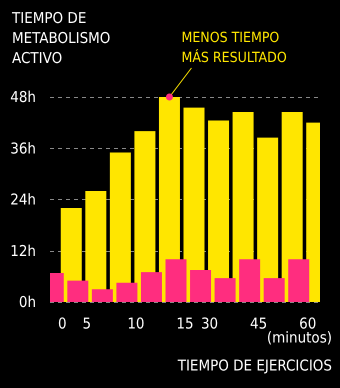 The image size is (340, 388). Describe the element at coordinates (23, 97) in the screenshot. I see `y-tick-label: 48h` at that location.